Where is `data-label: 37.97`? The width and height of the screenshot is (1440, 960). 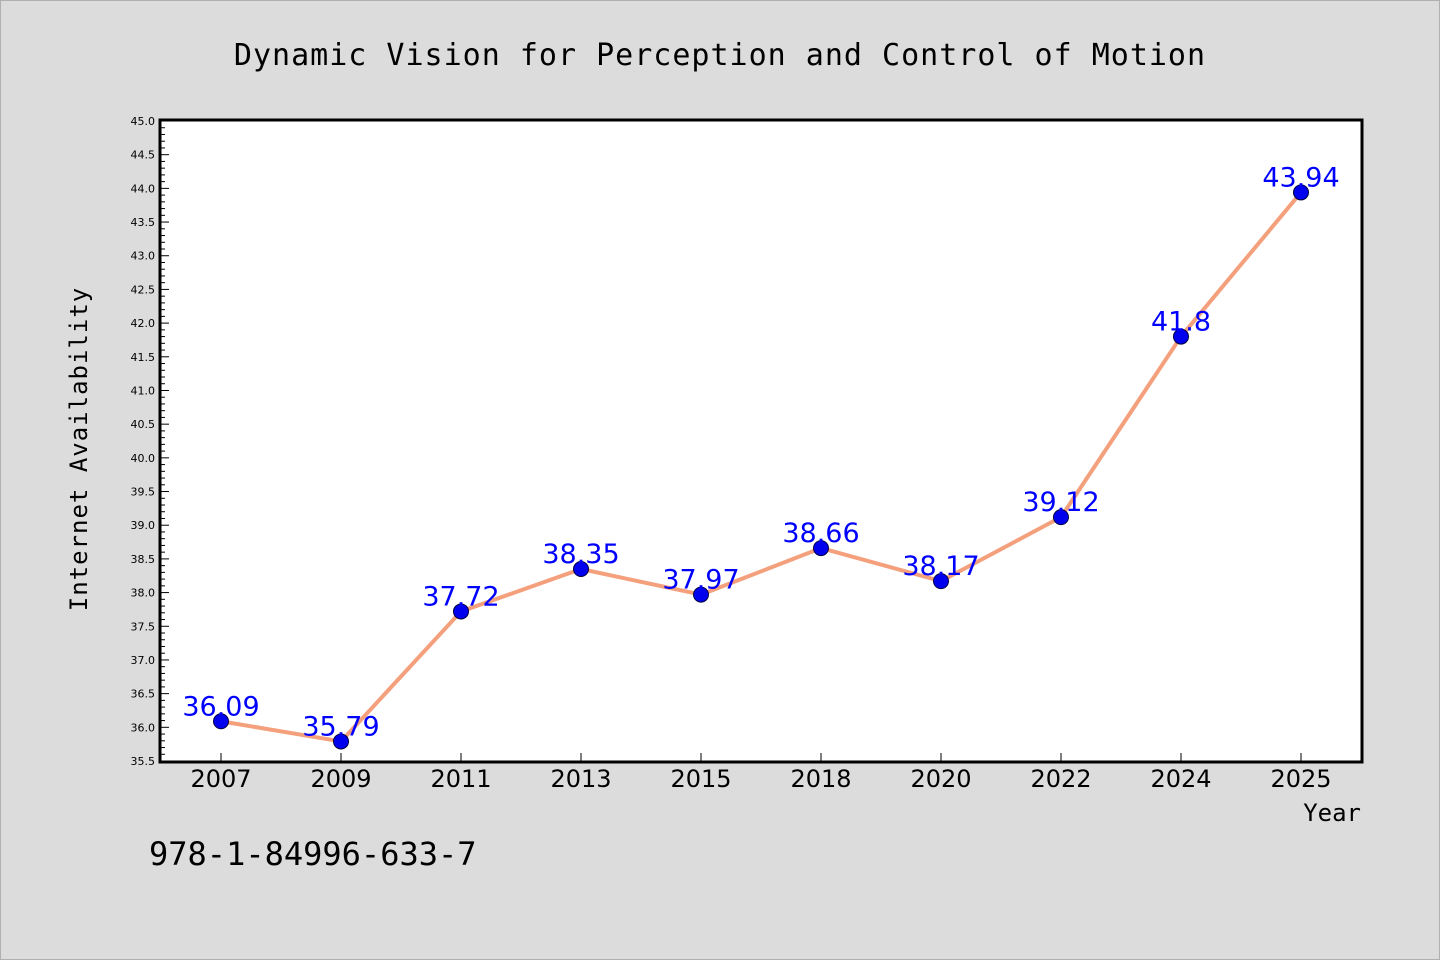
data-label: 37.97 is located at coordinates (700, 580).